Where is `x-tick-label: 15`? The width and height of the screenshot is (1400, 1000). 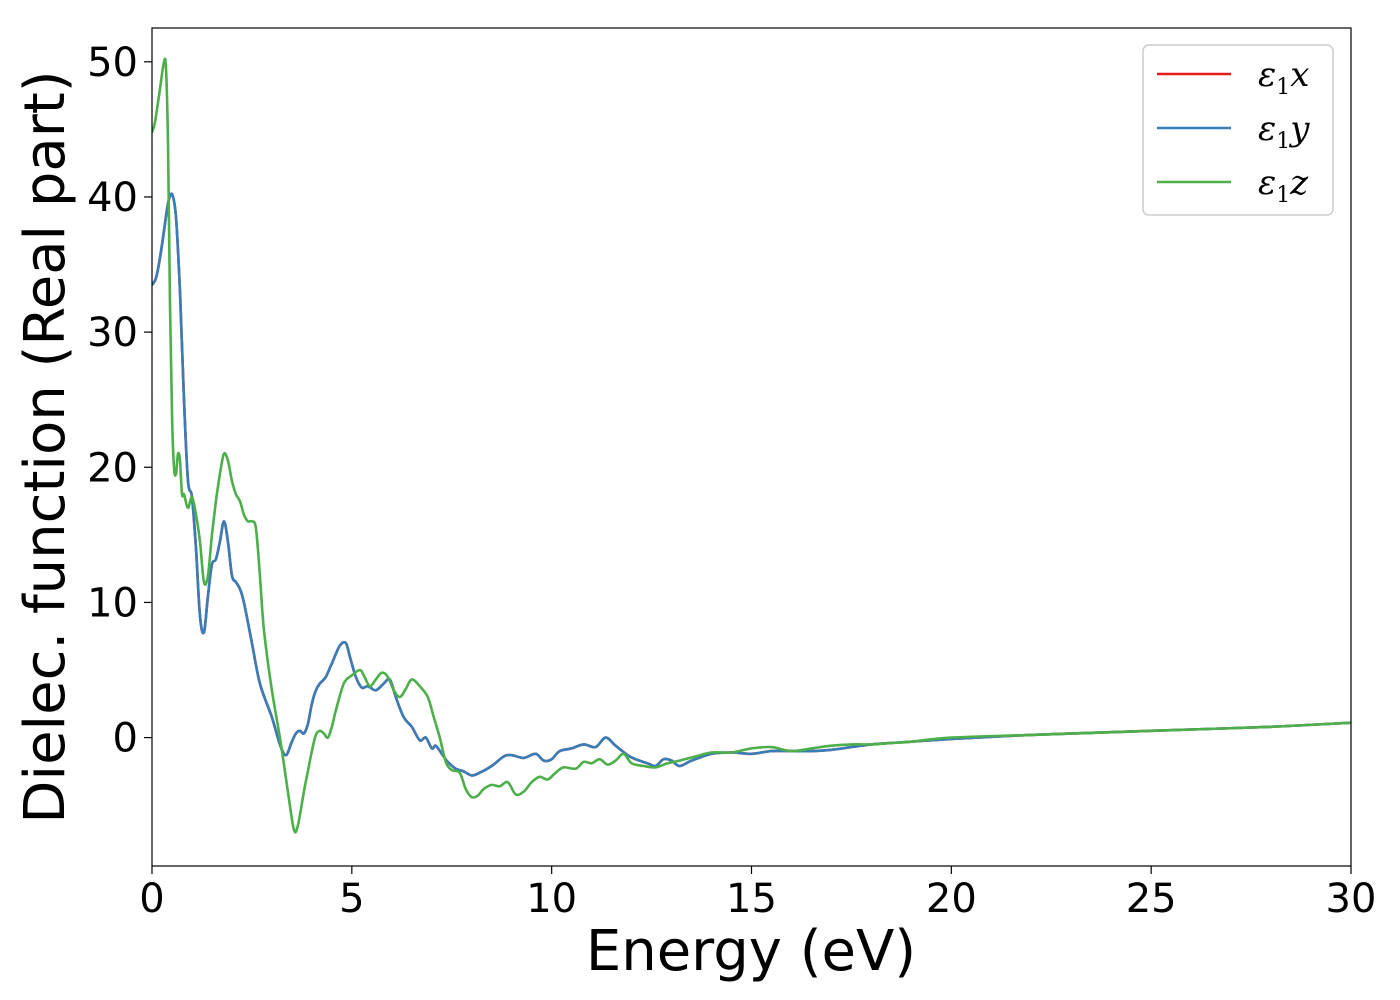 x-tick-label: 15 is located at coordinates (751, 899).